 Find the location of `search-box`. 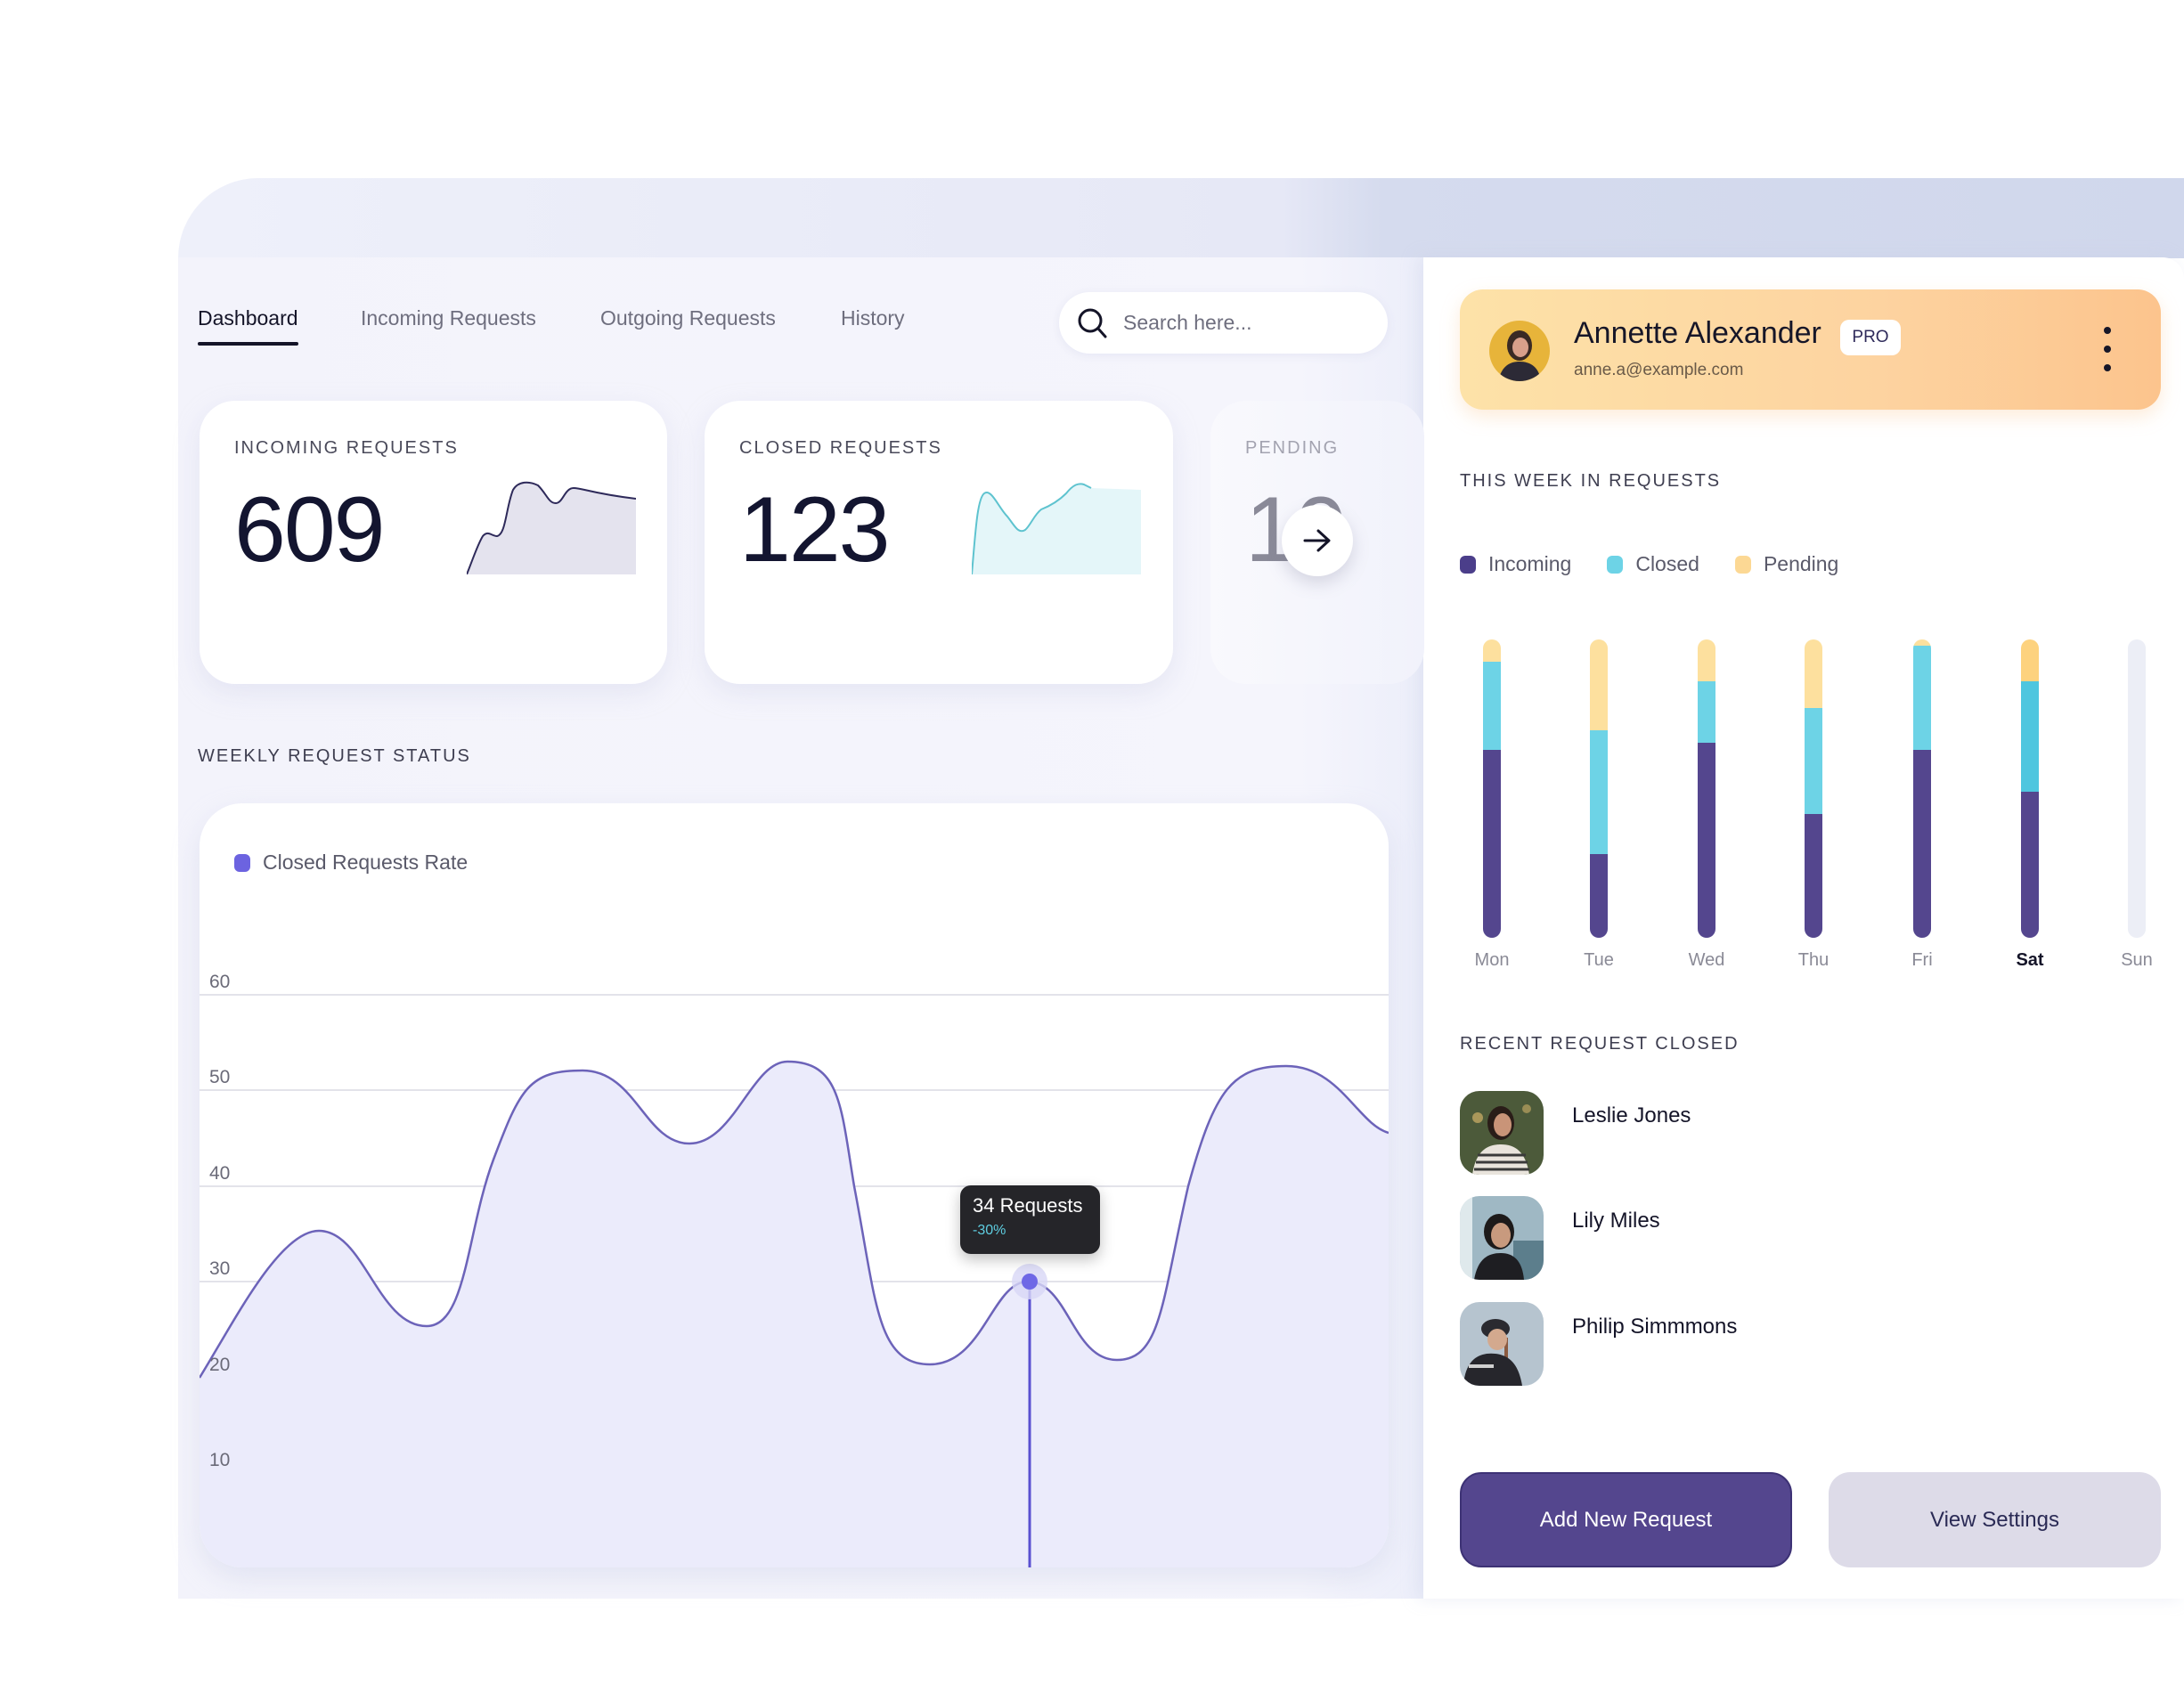

search-box is located at coordinates (1223, 323).